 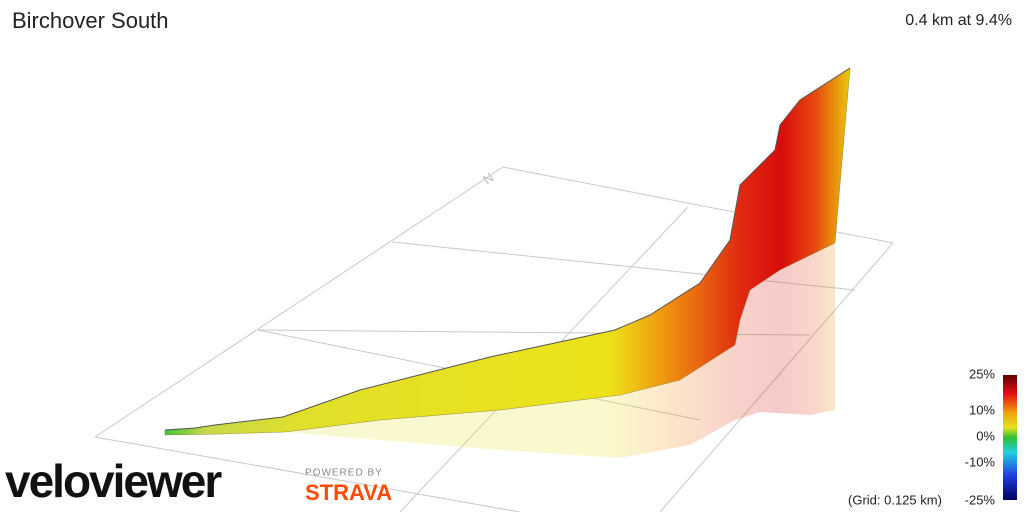 I want to click on legend-label: 0%, so click(x=985, y=435).